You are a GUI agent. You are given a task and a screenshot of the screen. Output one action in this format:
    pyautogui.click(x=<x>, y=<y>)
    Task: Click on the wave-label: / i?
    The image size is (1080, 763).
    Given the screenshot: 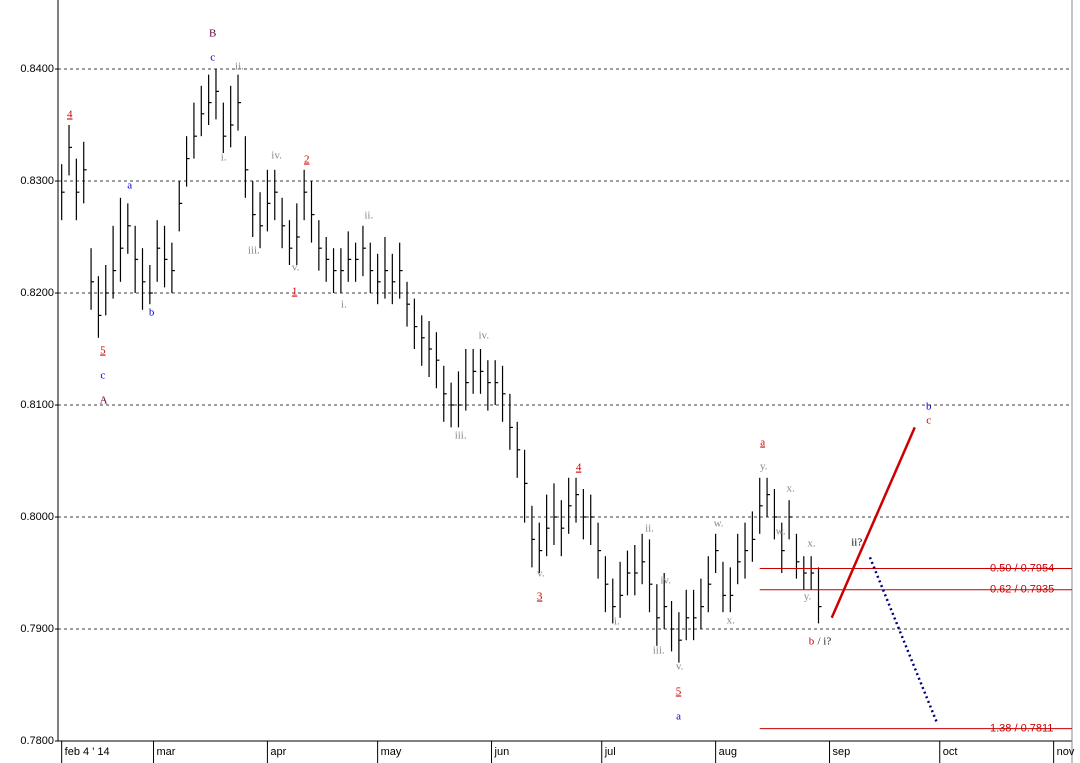 What is the action you would take?
    pyautogui.click(x=825, y=642)
    